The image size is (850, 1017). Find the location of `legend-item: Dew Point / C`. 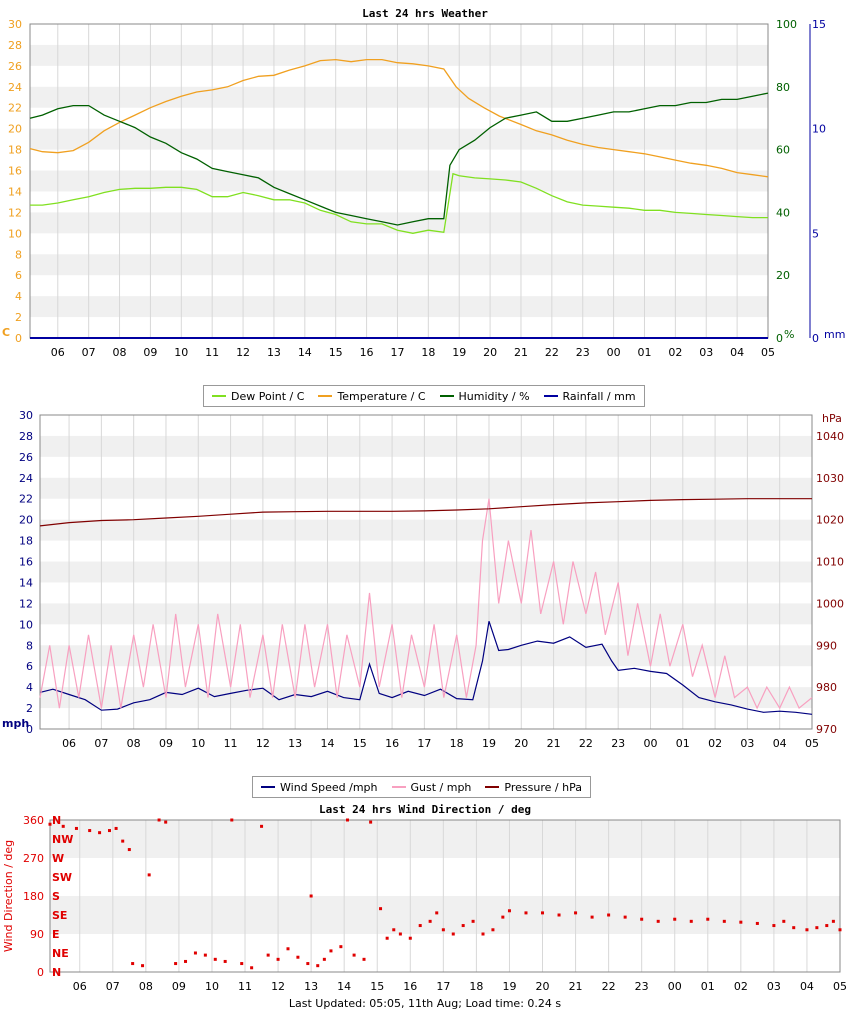

legend-item: Dew Point / C is located at coordinates (258, 396).